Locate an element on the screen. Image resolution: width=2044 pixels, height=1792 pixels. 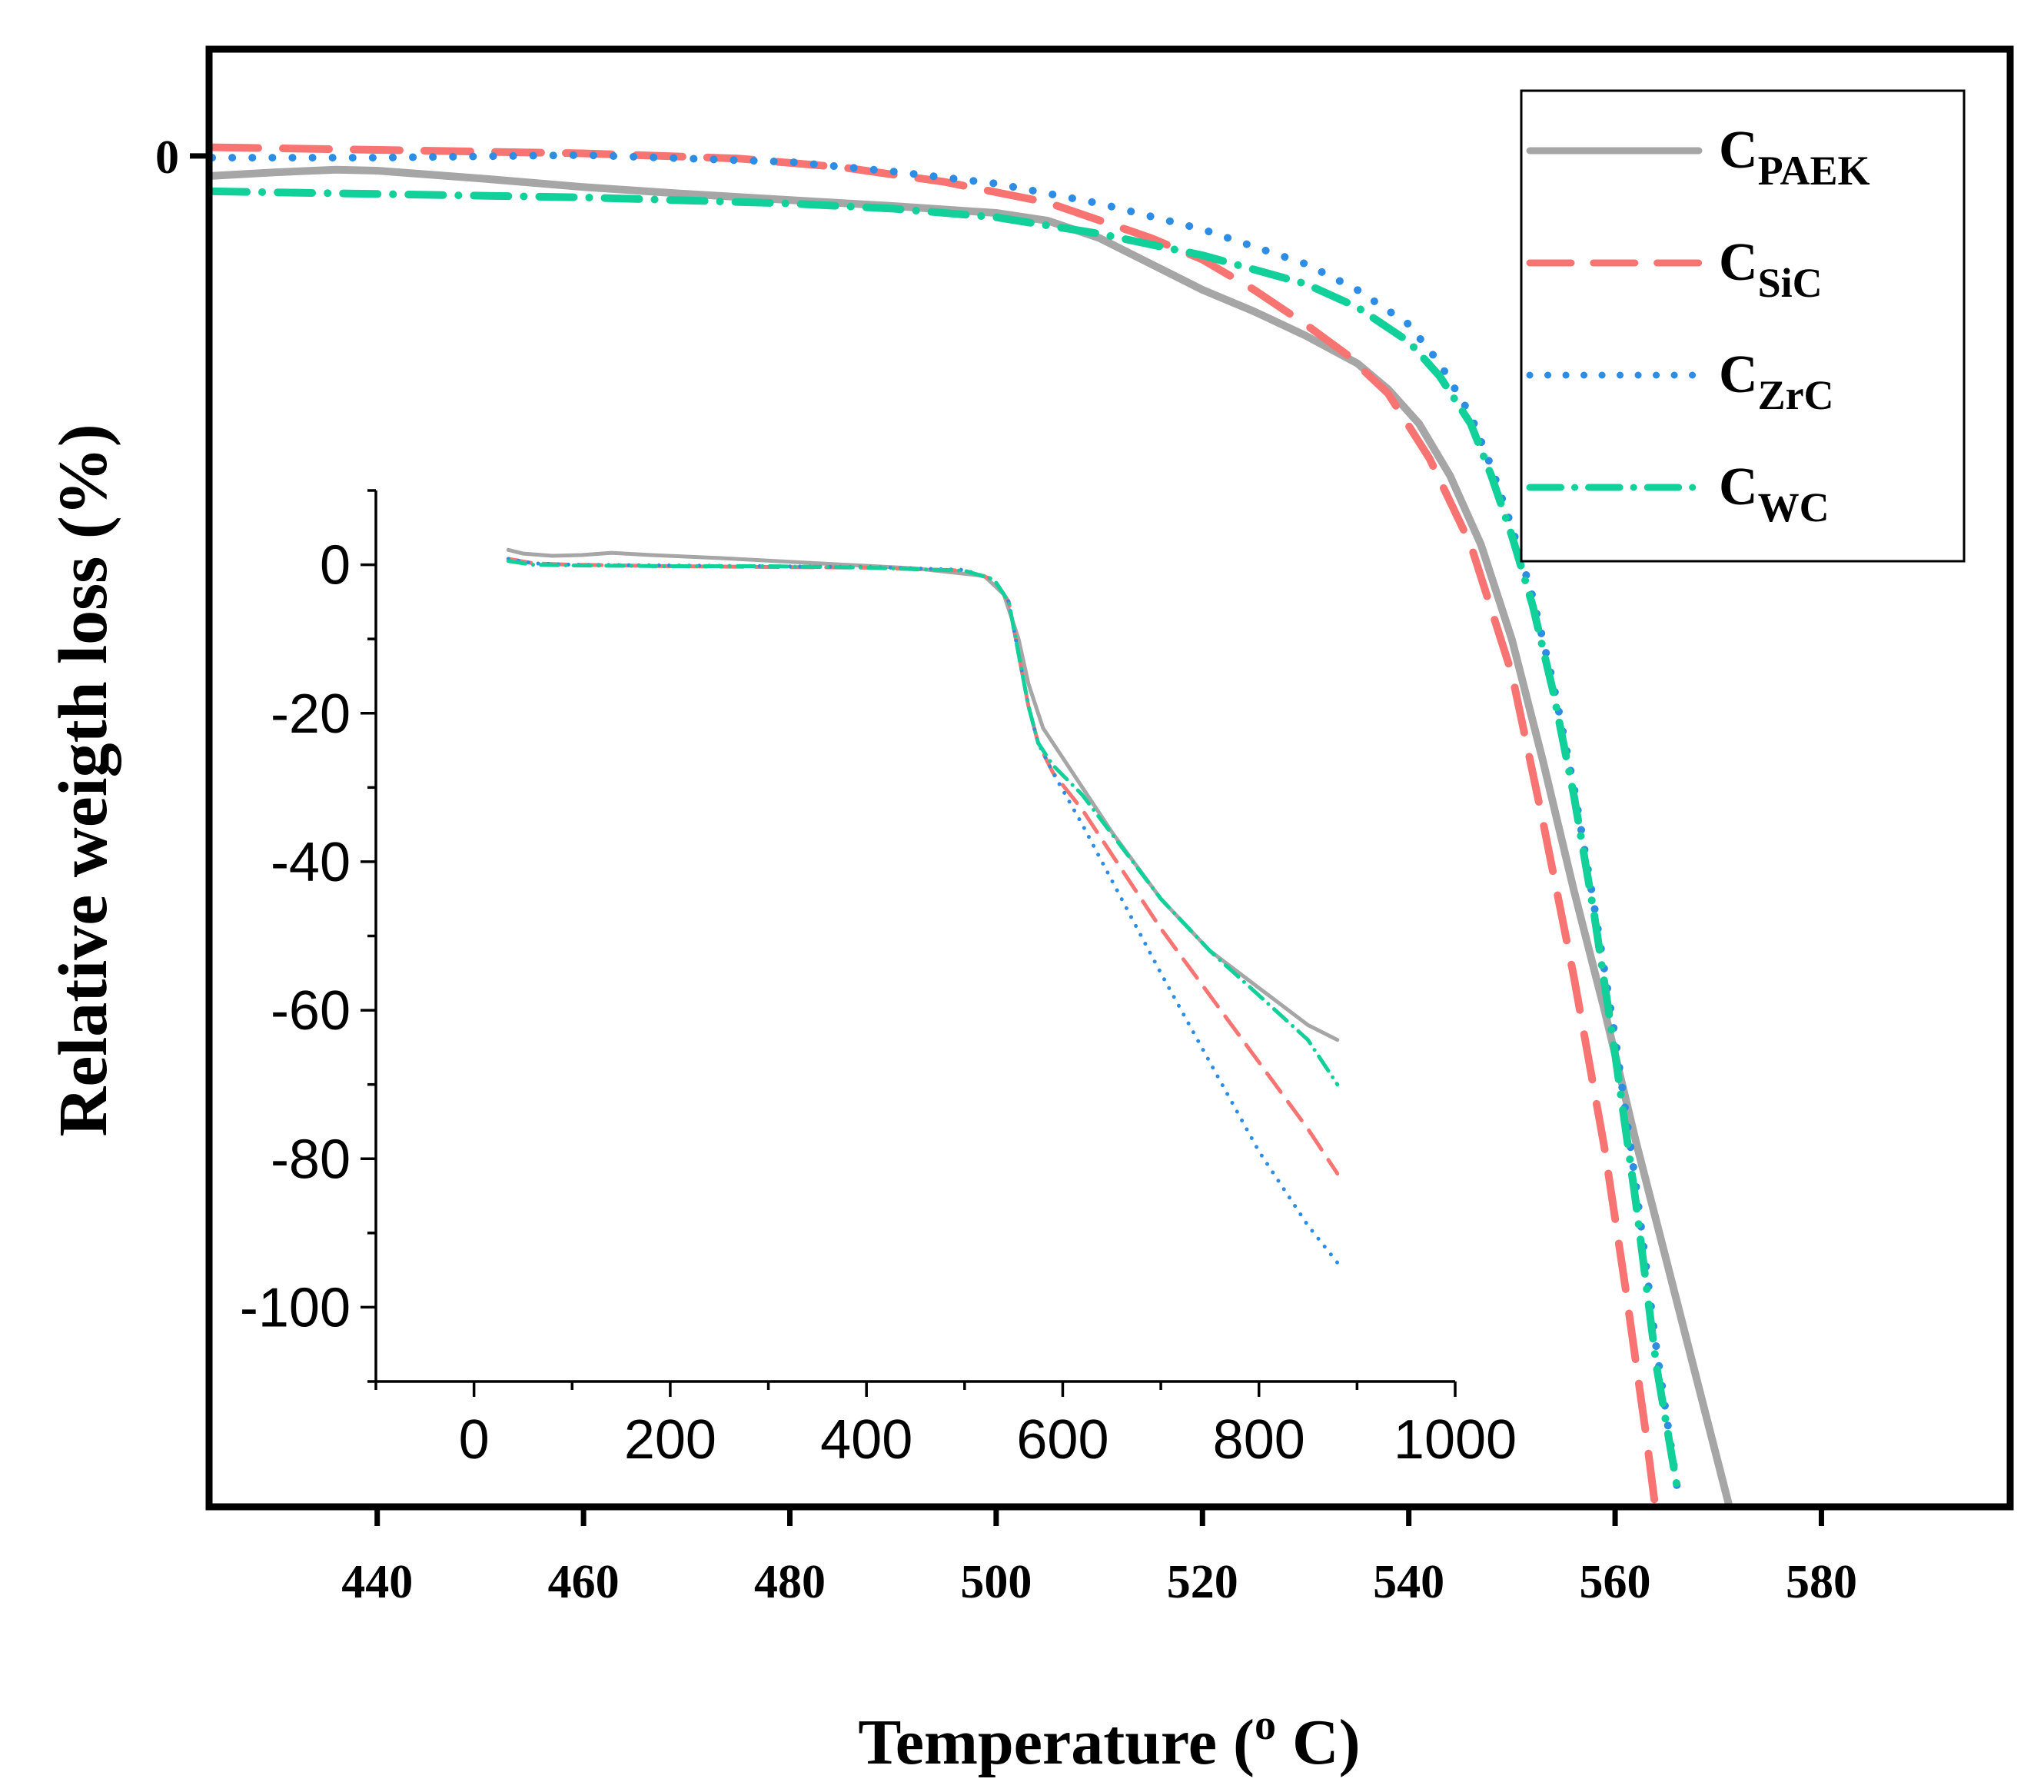
legend: CPAEK CSiC CZrC CWC is located at coordinates (1743, 326).